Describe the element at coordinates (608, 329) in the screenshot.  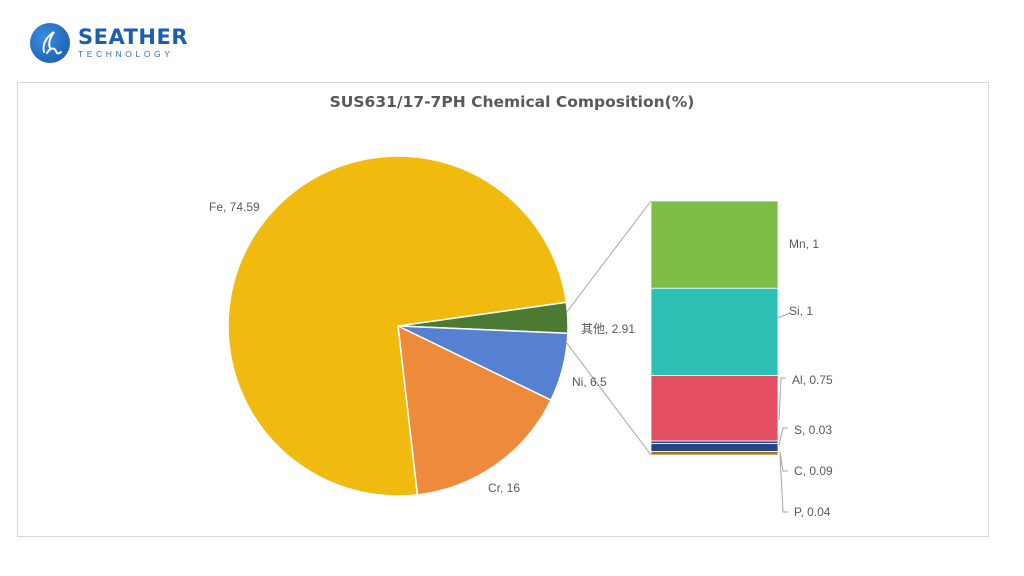
I see `label-other: 其他, 2.91` at that location.